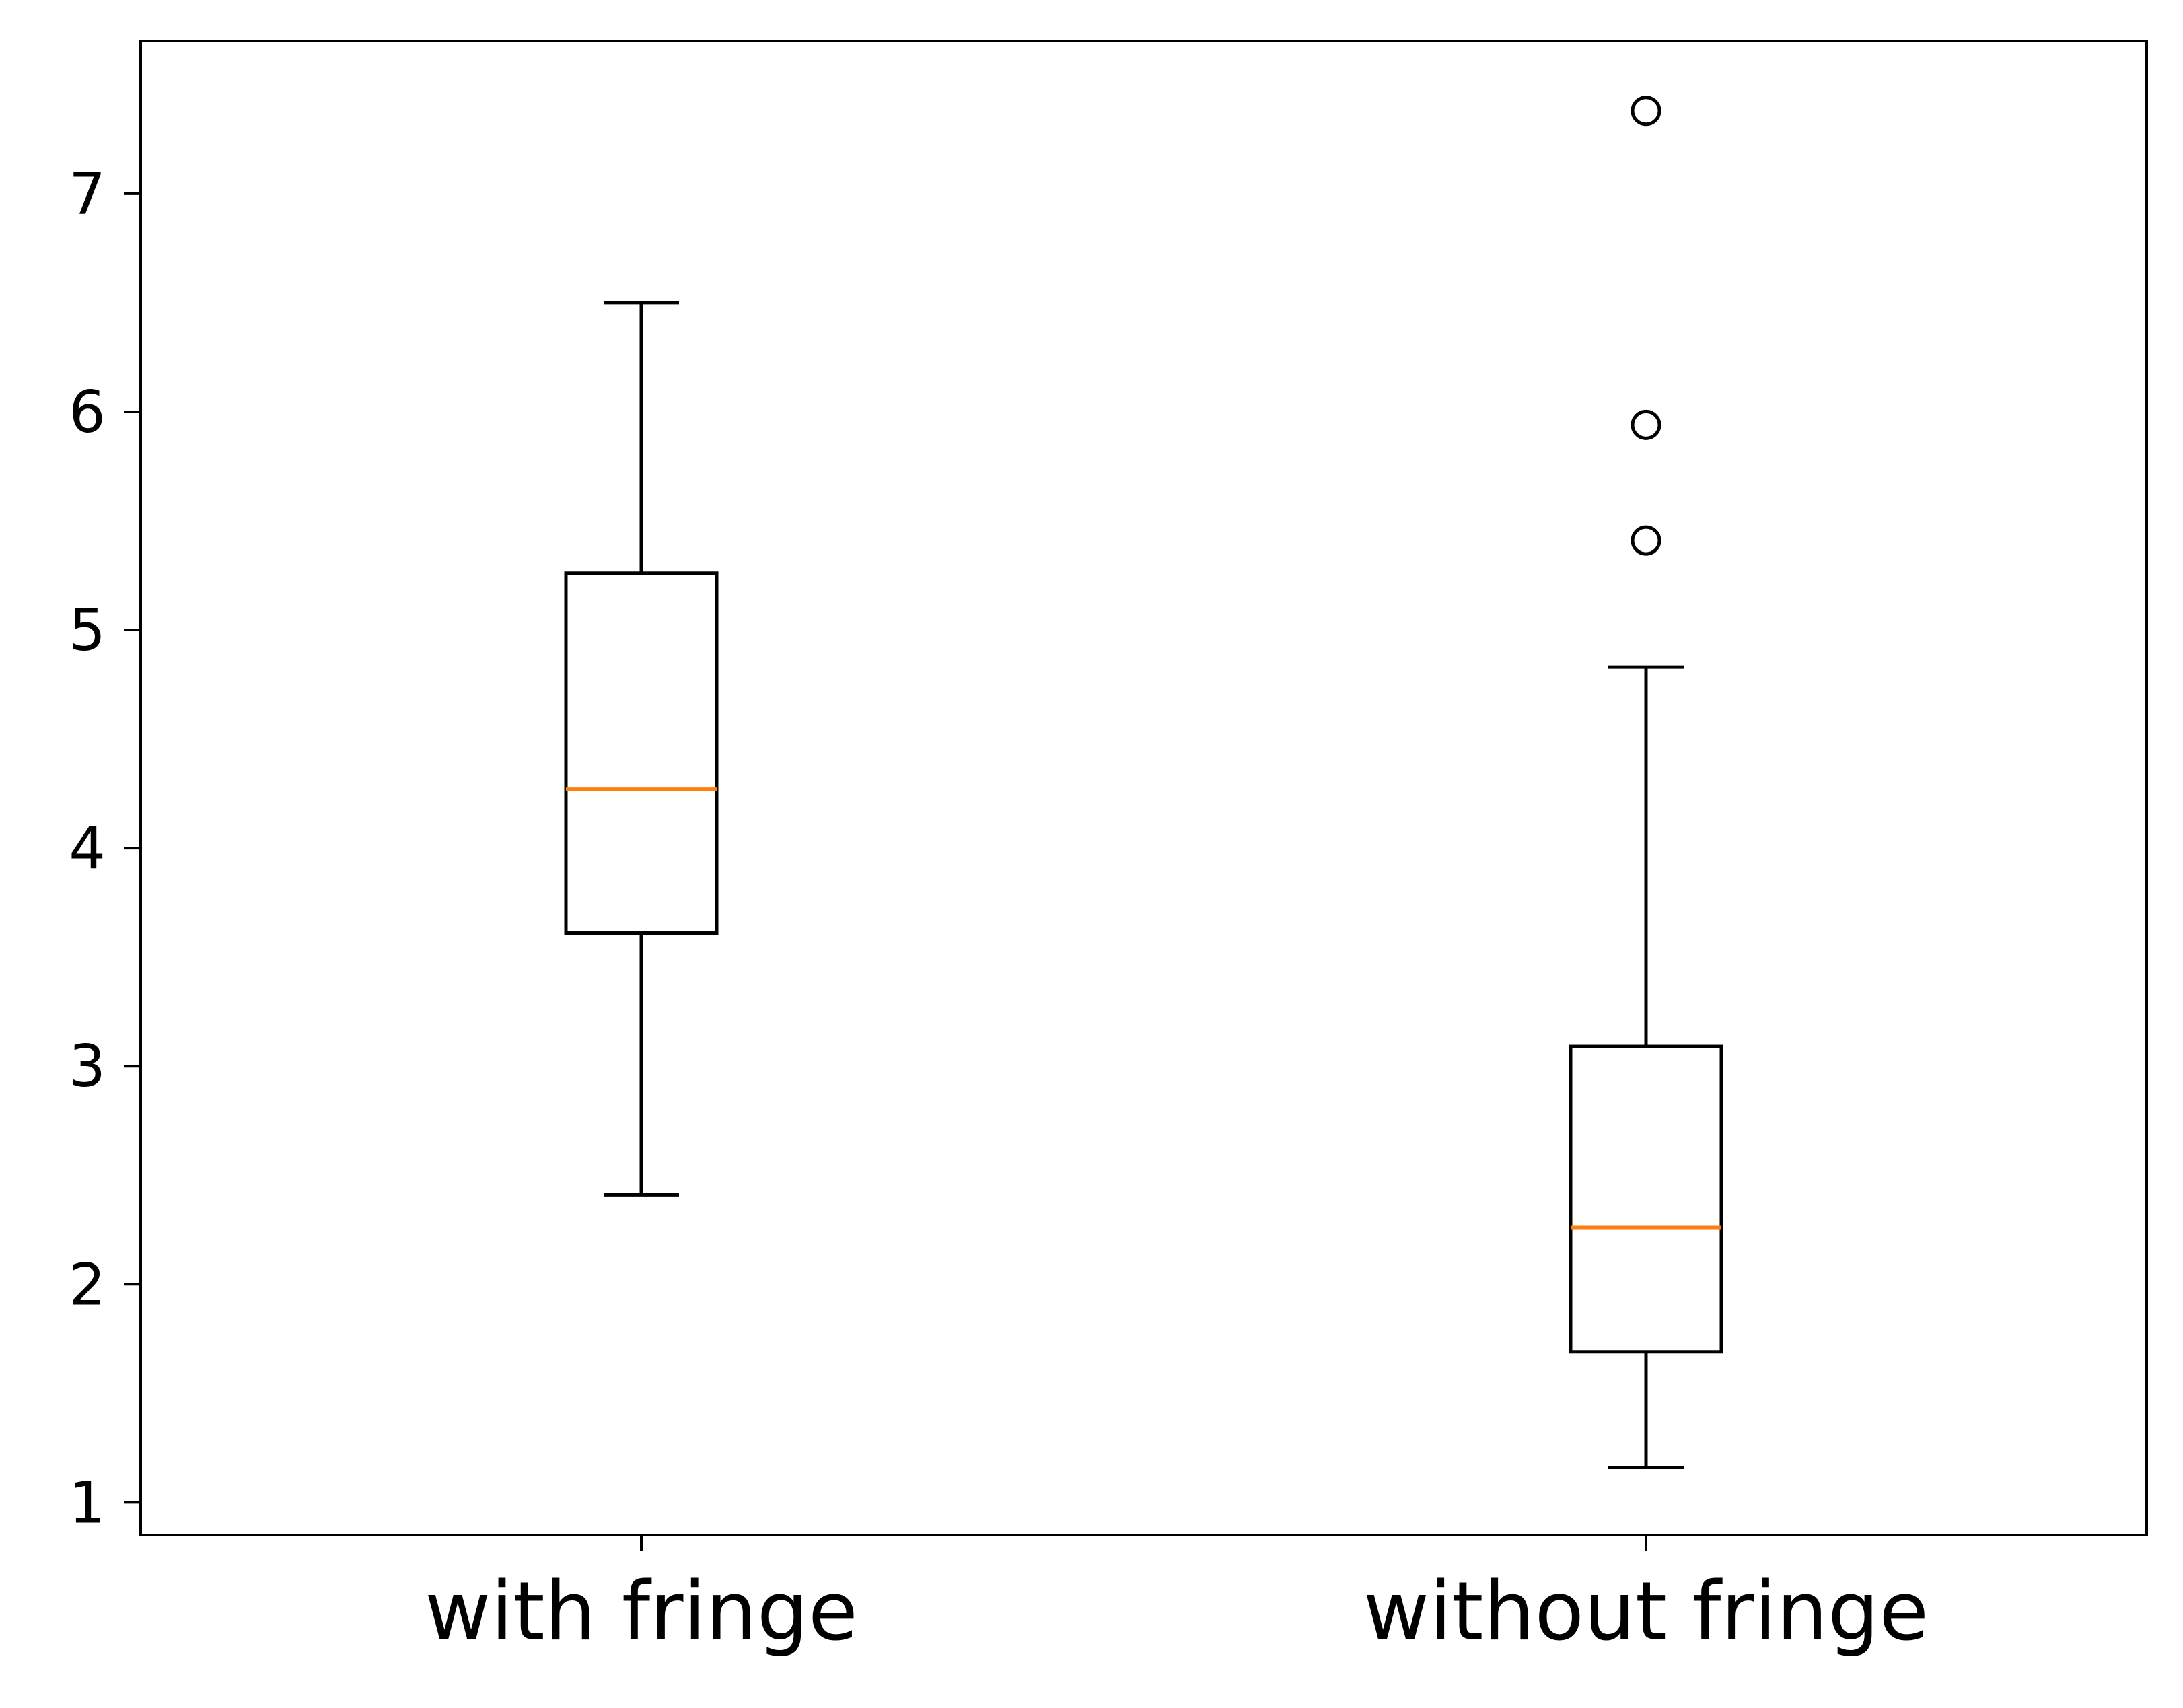  What do you see at coordinates (1646, 1612) in the screenshot?
I see `x-tick-label: without fringe` at bounding box center [1646, 1612].